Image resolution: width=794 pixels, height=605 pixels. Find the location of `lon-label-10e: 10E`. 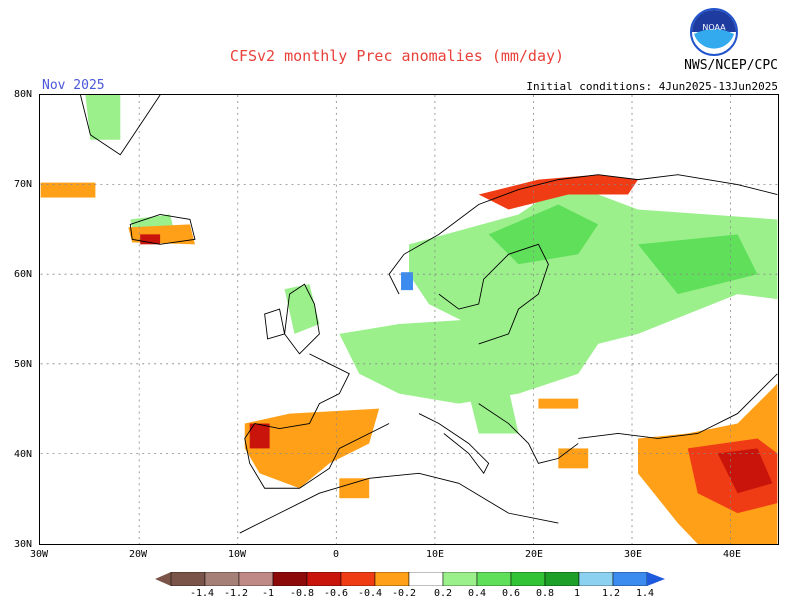

lon-label-10e: 10E is located at coordinates (435, 554).